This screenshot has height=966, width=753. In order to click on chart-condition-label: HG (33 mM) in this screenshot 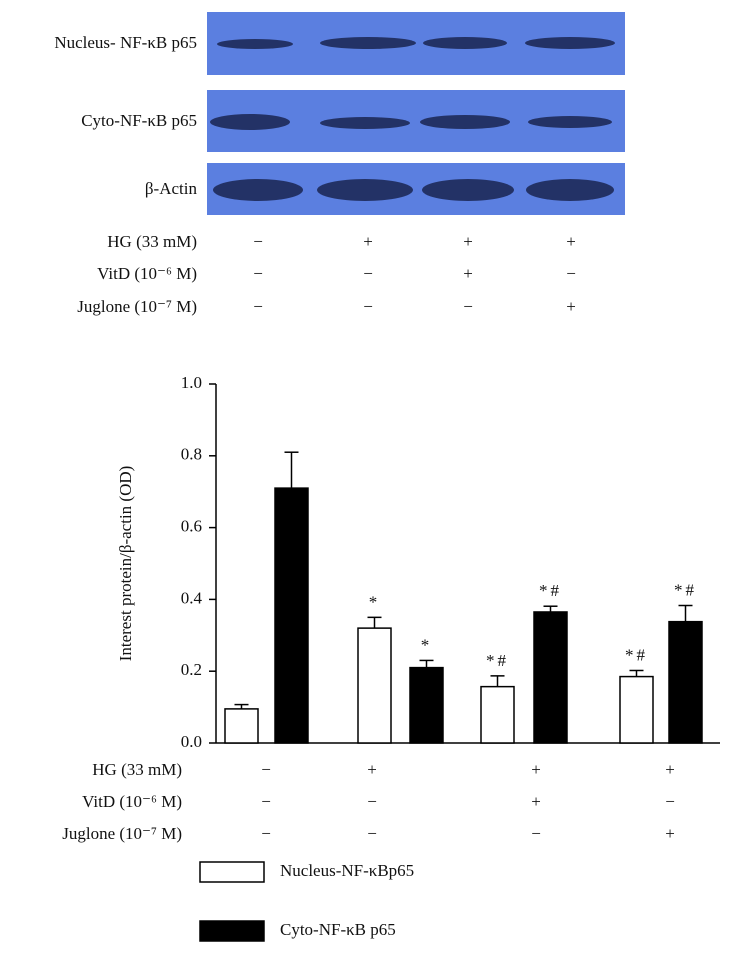, I will do `click(137, 769)`.